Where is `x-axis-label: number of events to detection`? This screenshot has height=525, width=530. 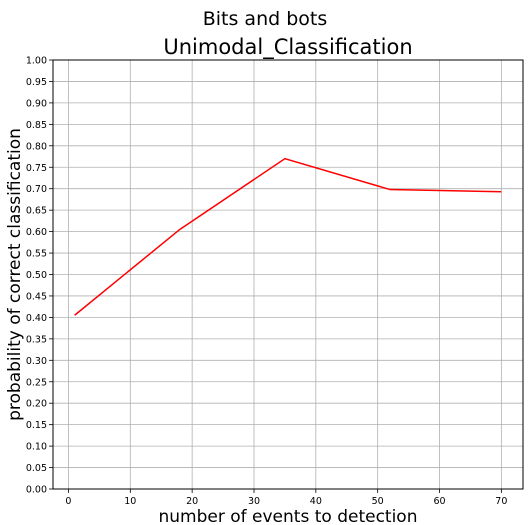 x-axis-label: number of events to detection is located at coordinates (288, 516).